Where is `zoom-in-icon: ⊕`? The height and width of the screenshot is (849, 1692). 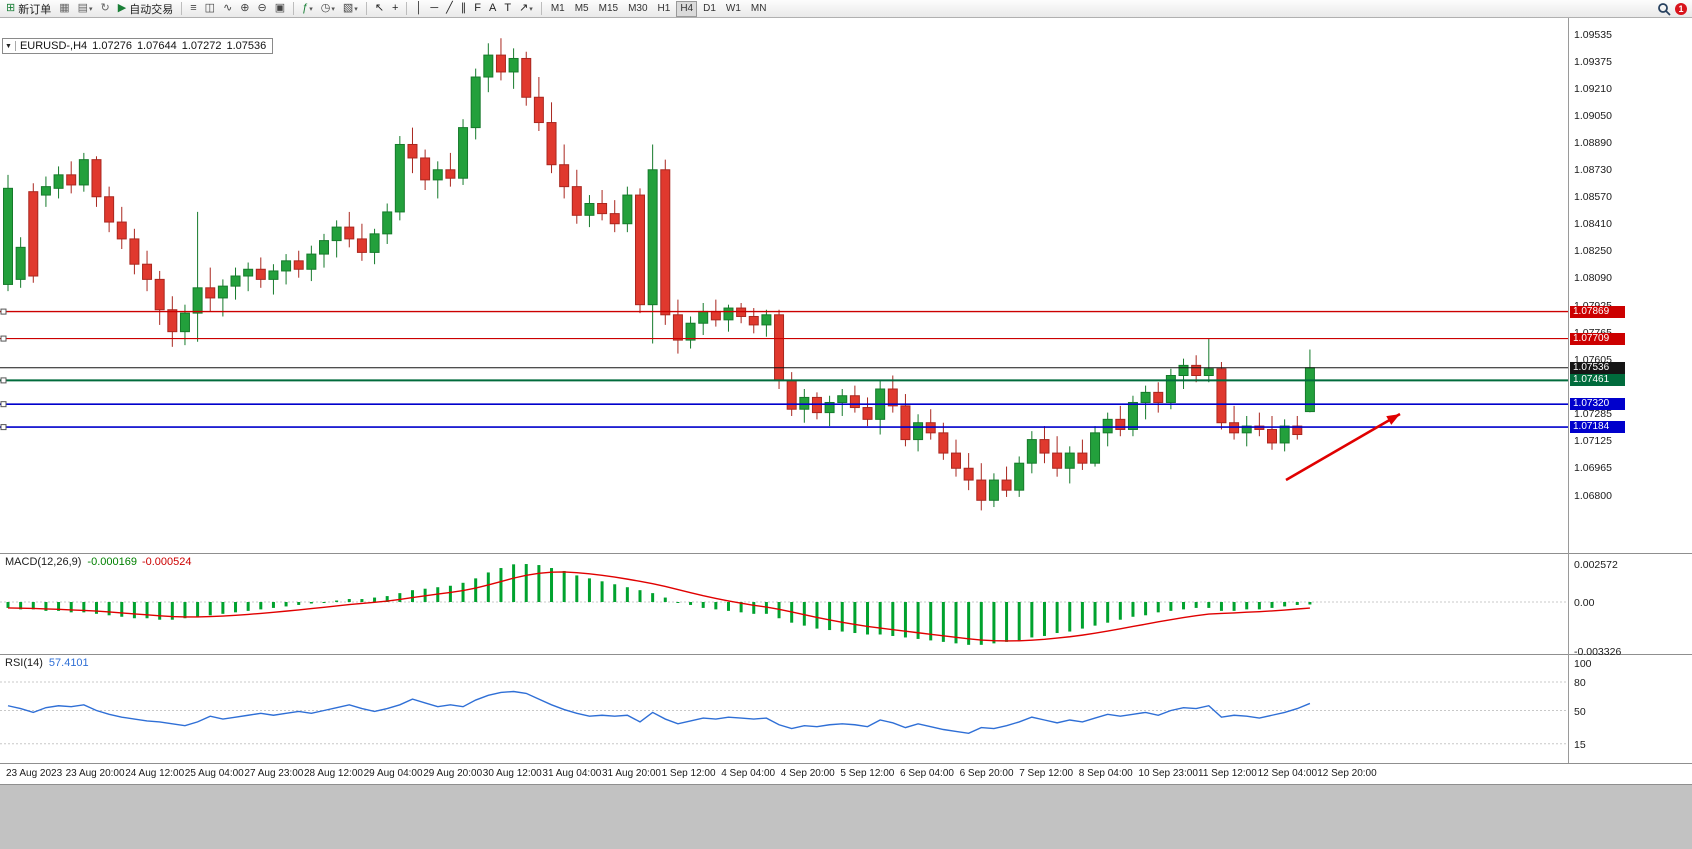 zoom-in-icon: ⊕ is located at coordinates (245, 8).